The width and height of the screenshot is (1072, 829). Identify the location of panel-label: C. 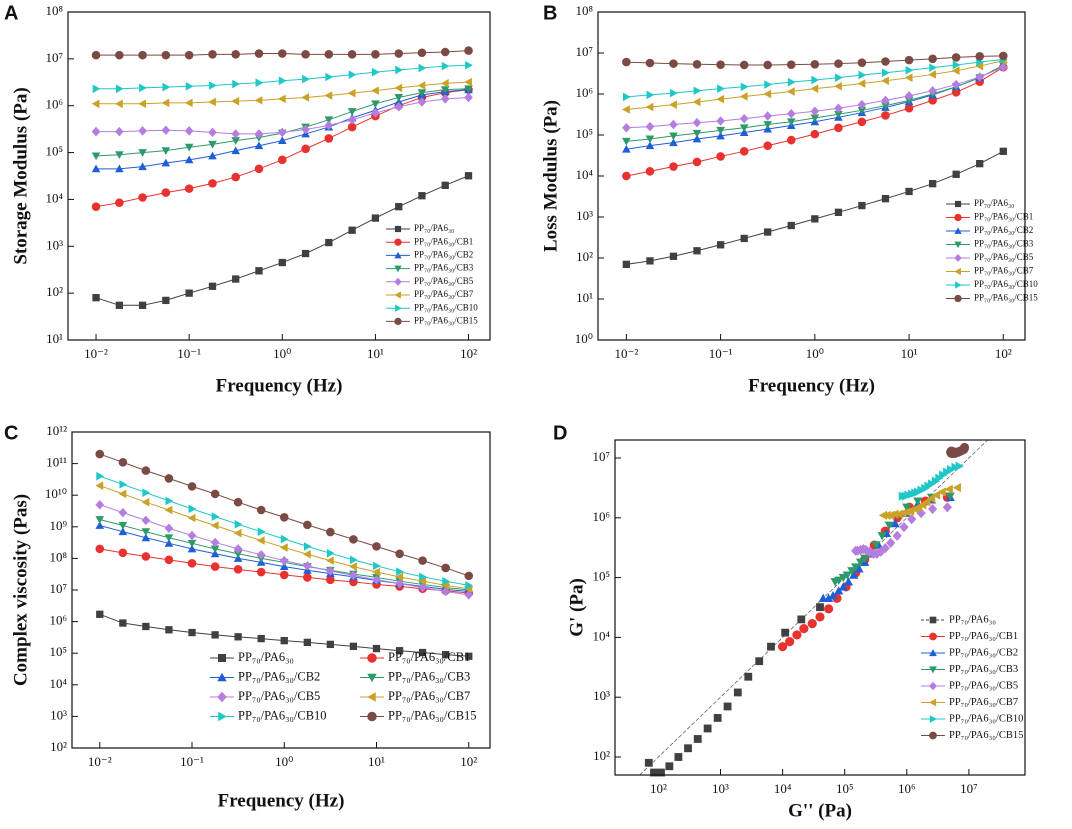
(11, 433).